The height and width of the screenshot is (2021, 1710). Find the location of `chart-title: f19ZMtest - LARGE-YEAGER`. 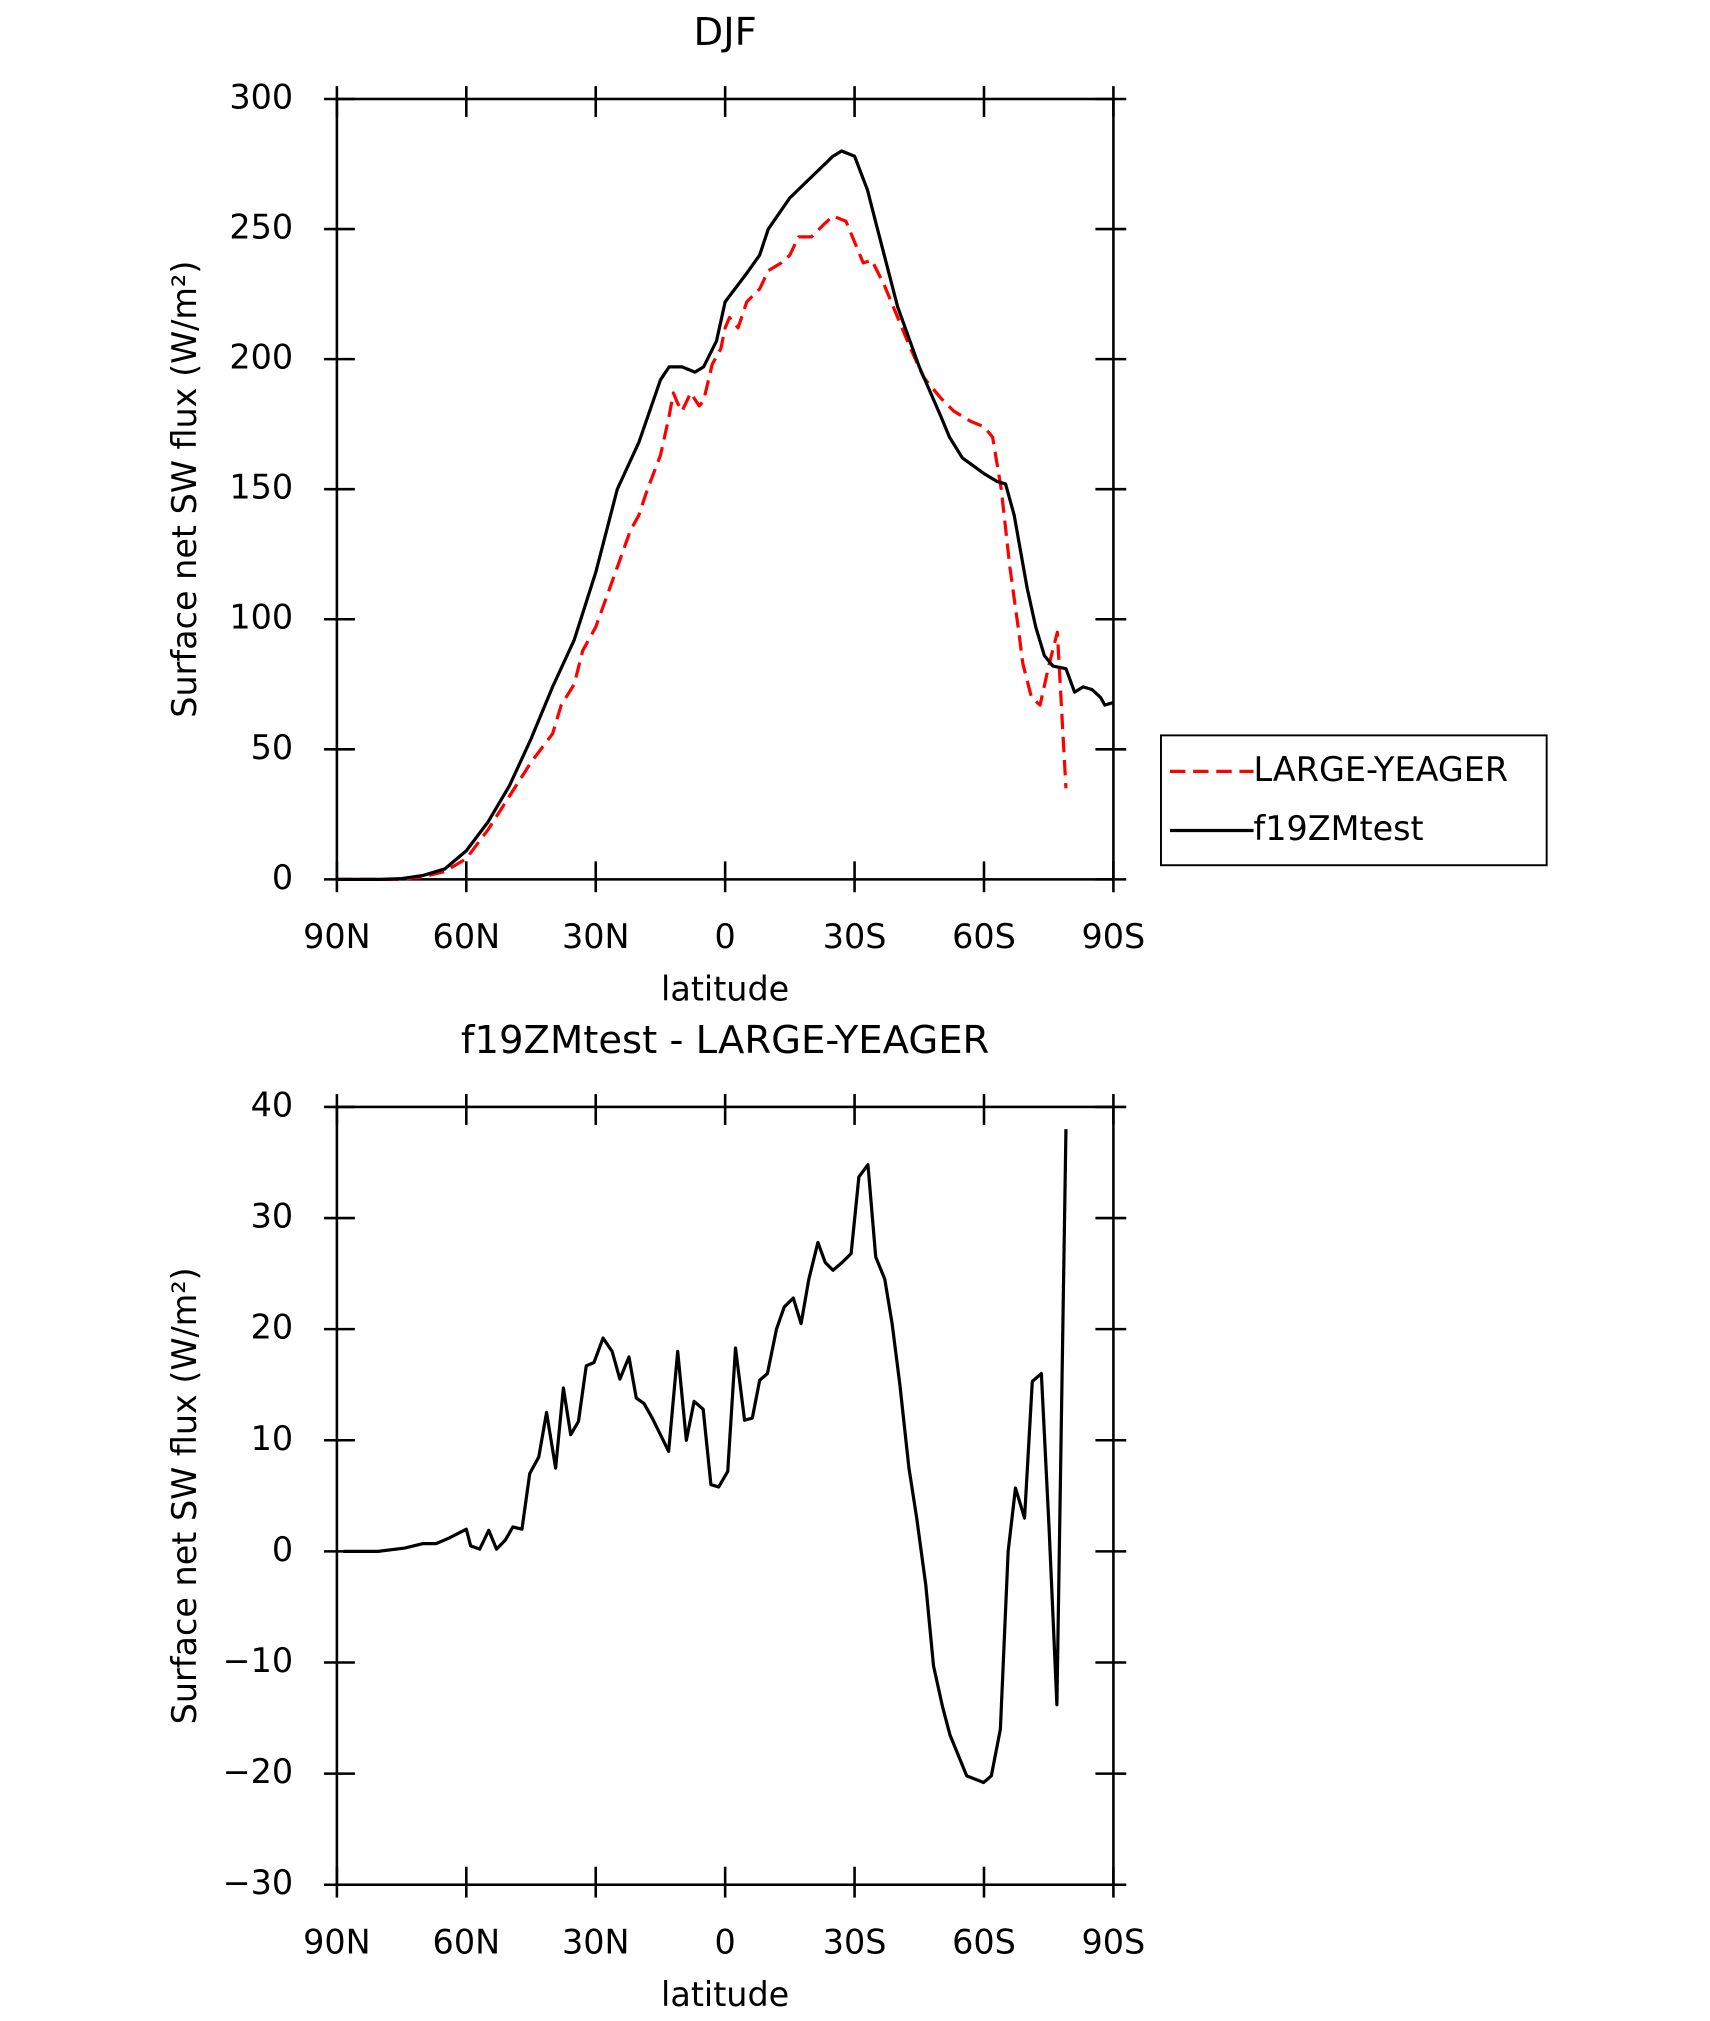

chart-title: f19ZMtest - LARGE-YEAGER is located at coordinates (725, 1040).